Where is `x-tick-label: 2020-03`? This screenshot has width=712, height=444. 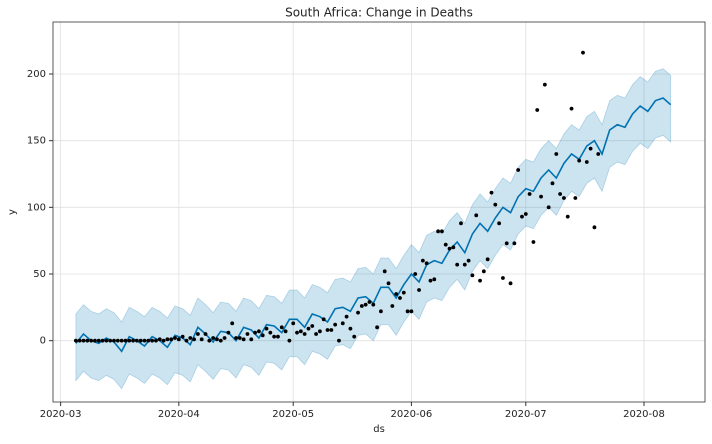
x-tick-label: 2020-03 is located at coordinates (61, 414).